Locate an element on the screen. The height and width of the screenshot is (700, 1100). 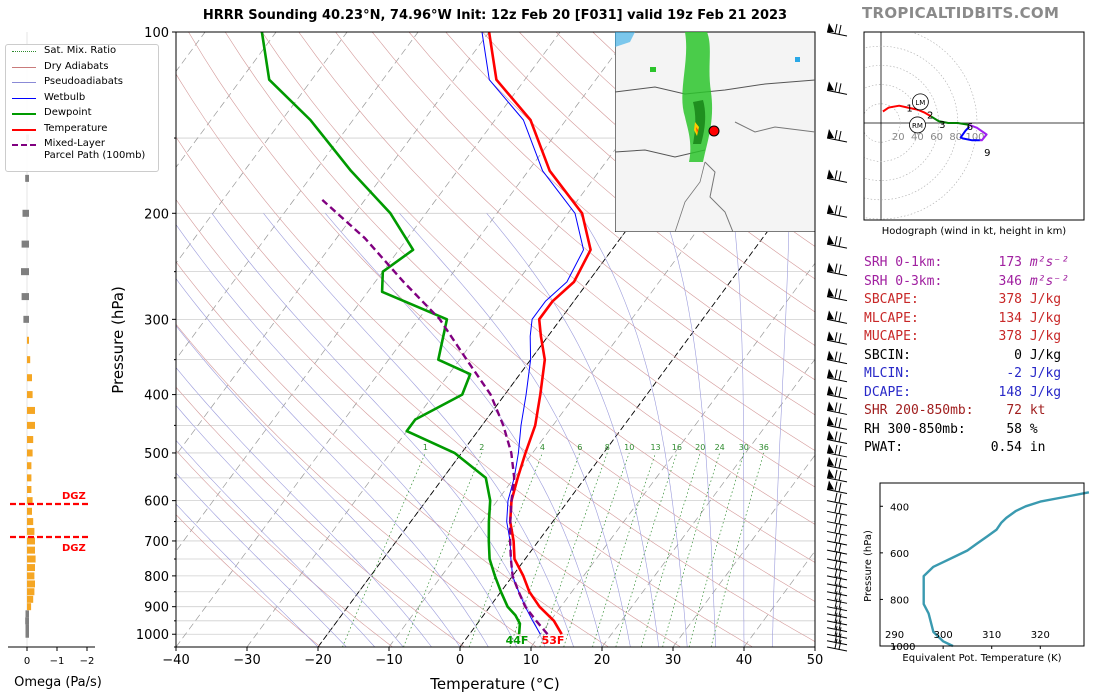
storm-motion-label: LM is located at coordinates (920, 103).